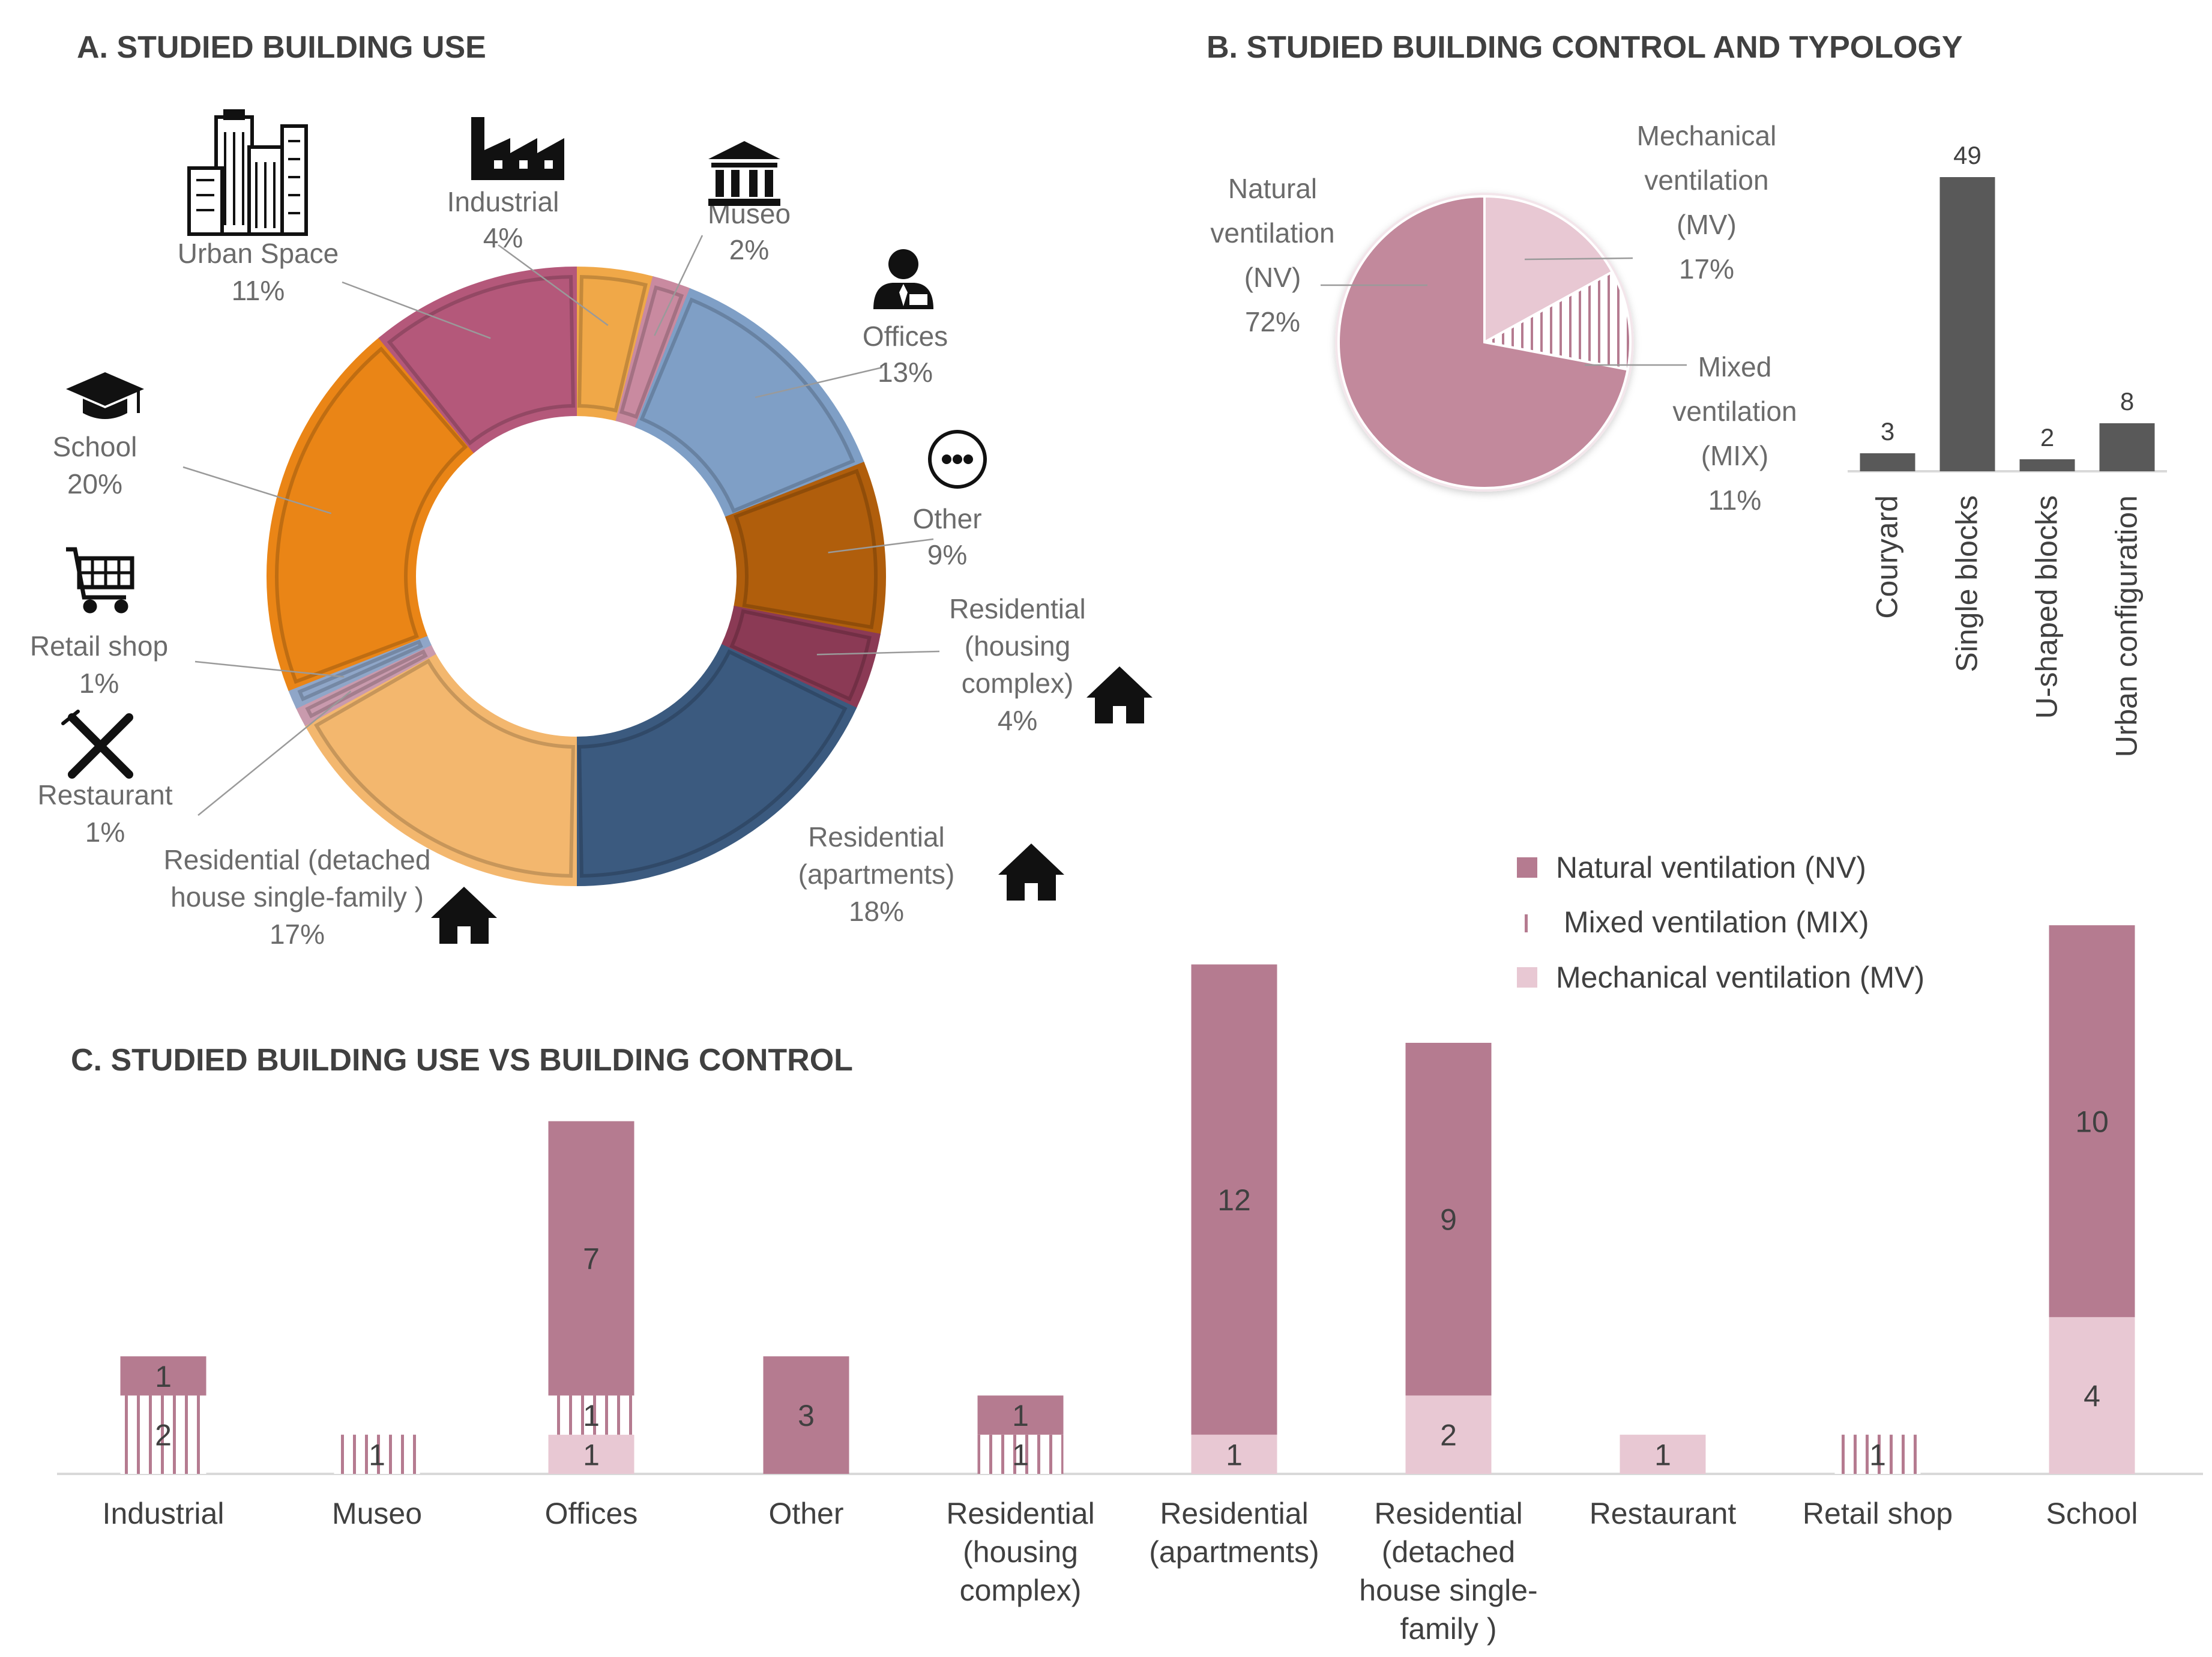 The width and height of the screenshot is (2212, 1657). I want to click on bar-segment-label: 9, so click(1448, 1220).